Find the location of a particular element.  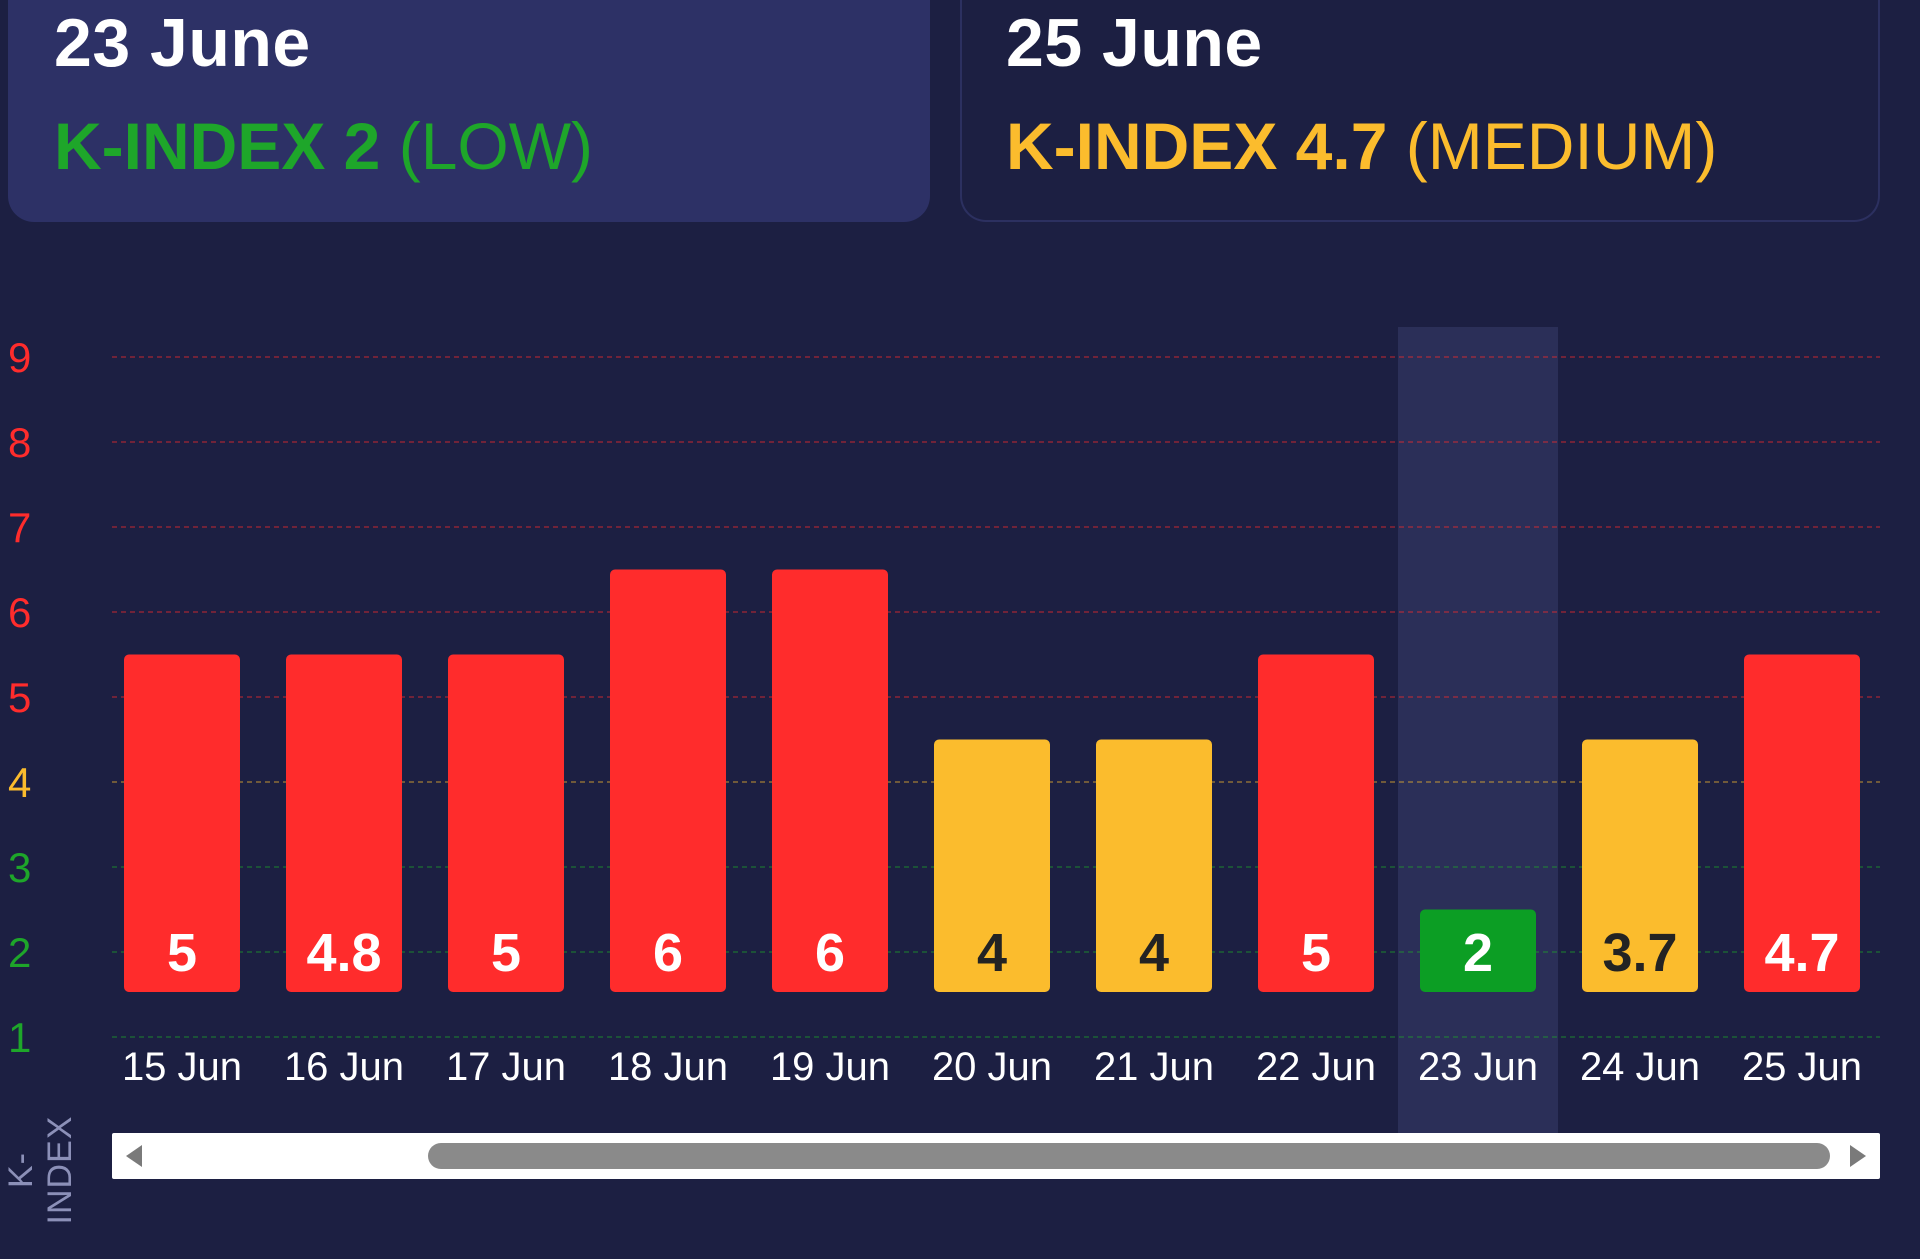

bar-value-label: 2 is located at coordinates (1478, 953).